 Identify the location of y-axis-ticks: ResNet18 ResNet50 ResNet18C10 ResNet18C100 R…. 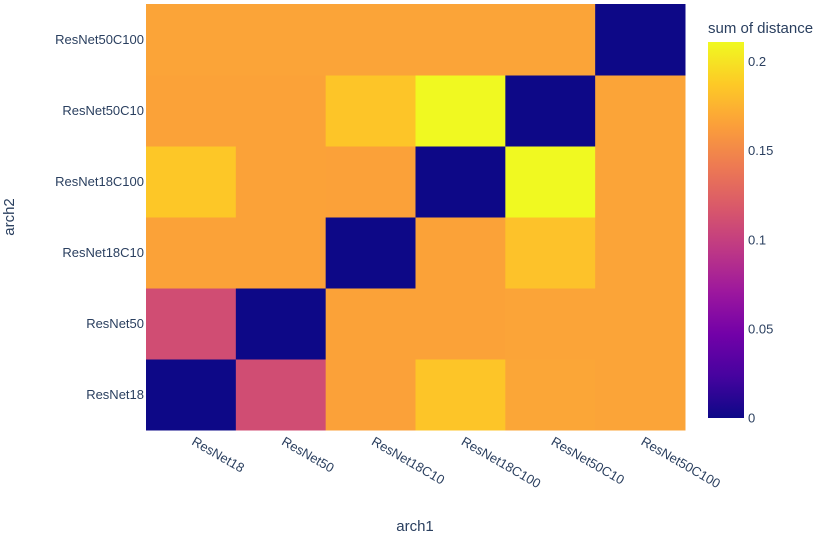
(99, 217).